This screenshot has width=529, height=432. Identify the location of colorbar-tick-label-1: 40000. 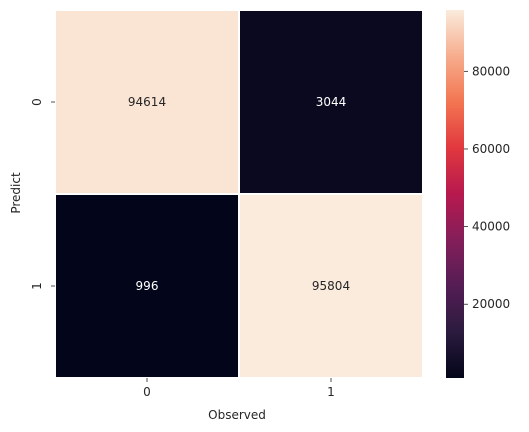
(491, 227).